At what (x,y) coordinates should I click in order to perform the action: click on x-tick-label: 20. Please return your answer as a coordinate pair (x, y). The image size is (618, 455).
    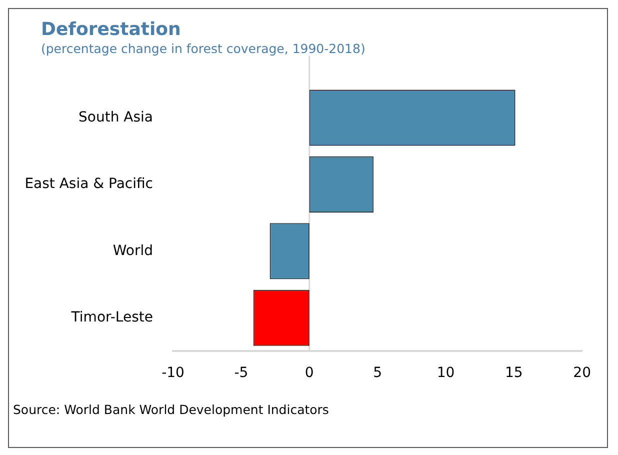
    Looking at the image, I should click on (582, 373).